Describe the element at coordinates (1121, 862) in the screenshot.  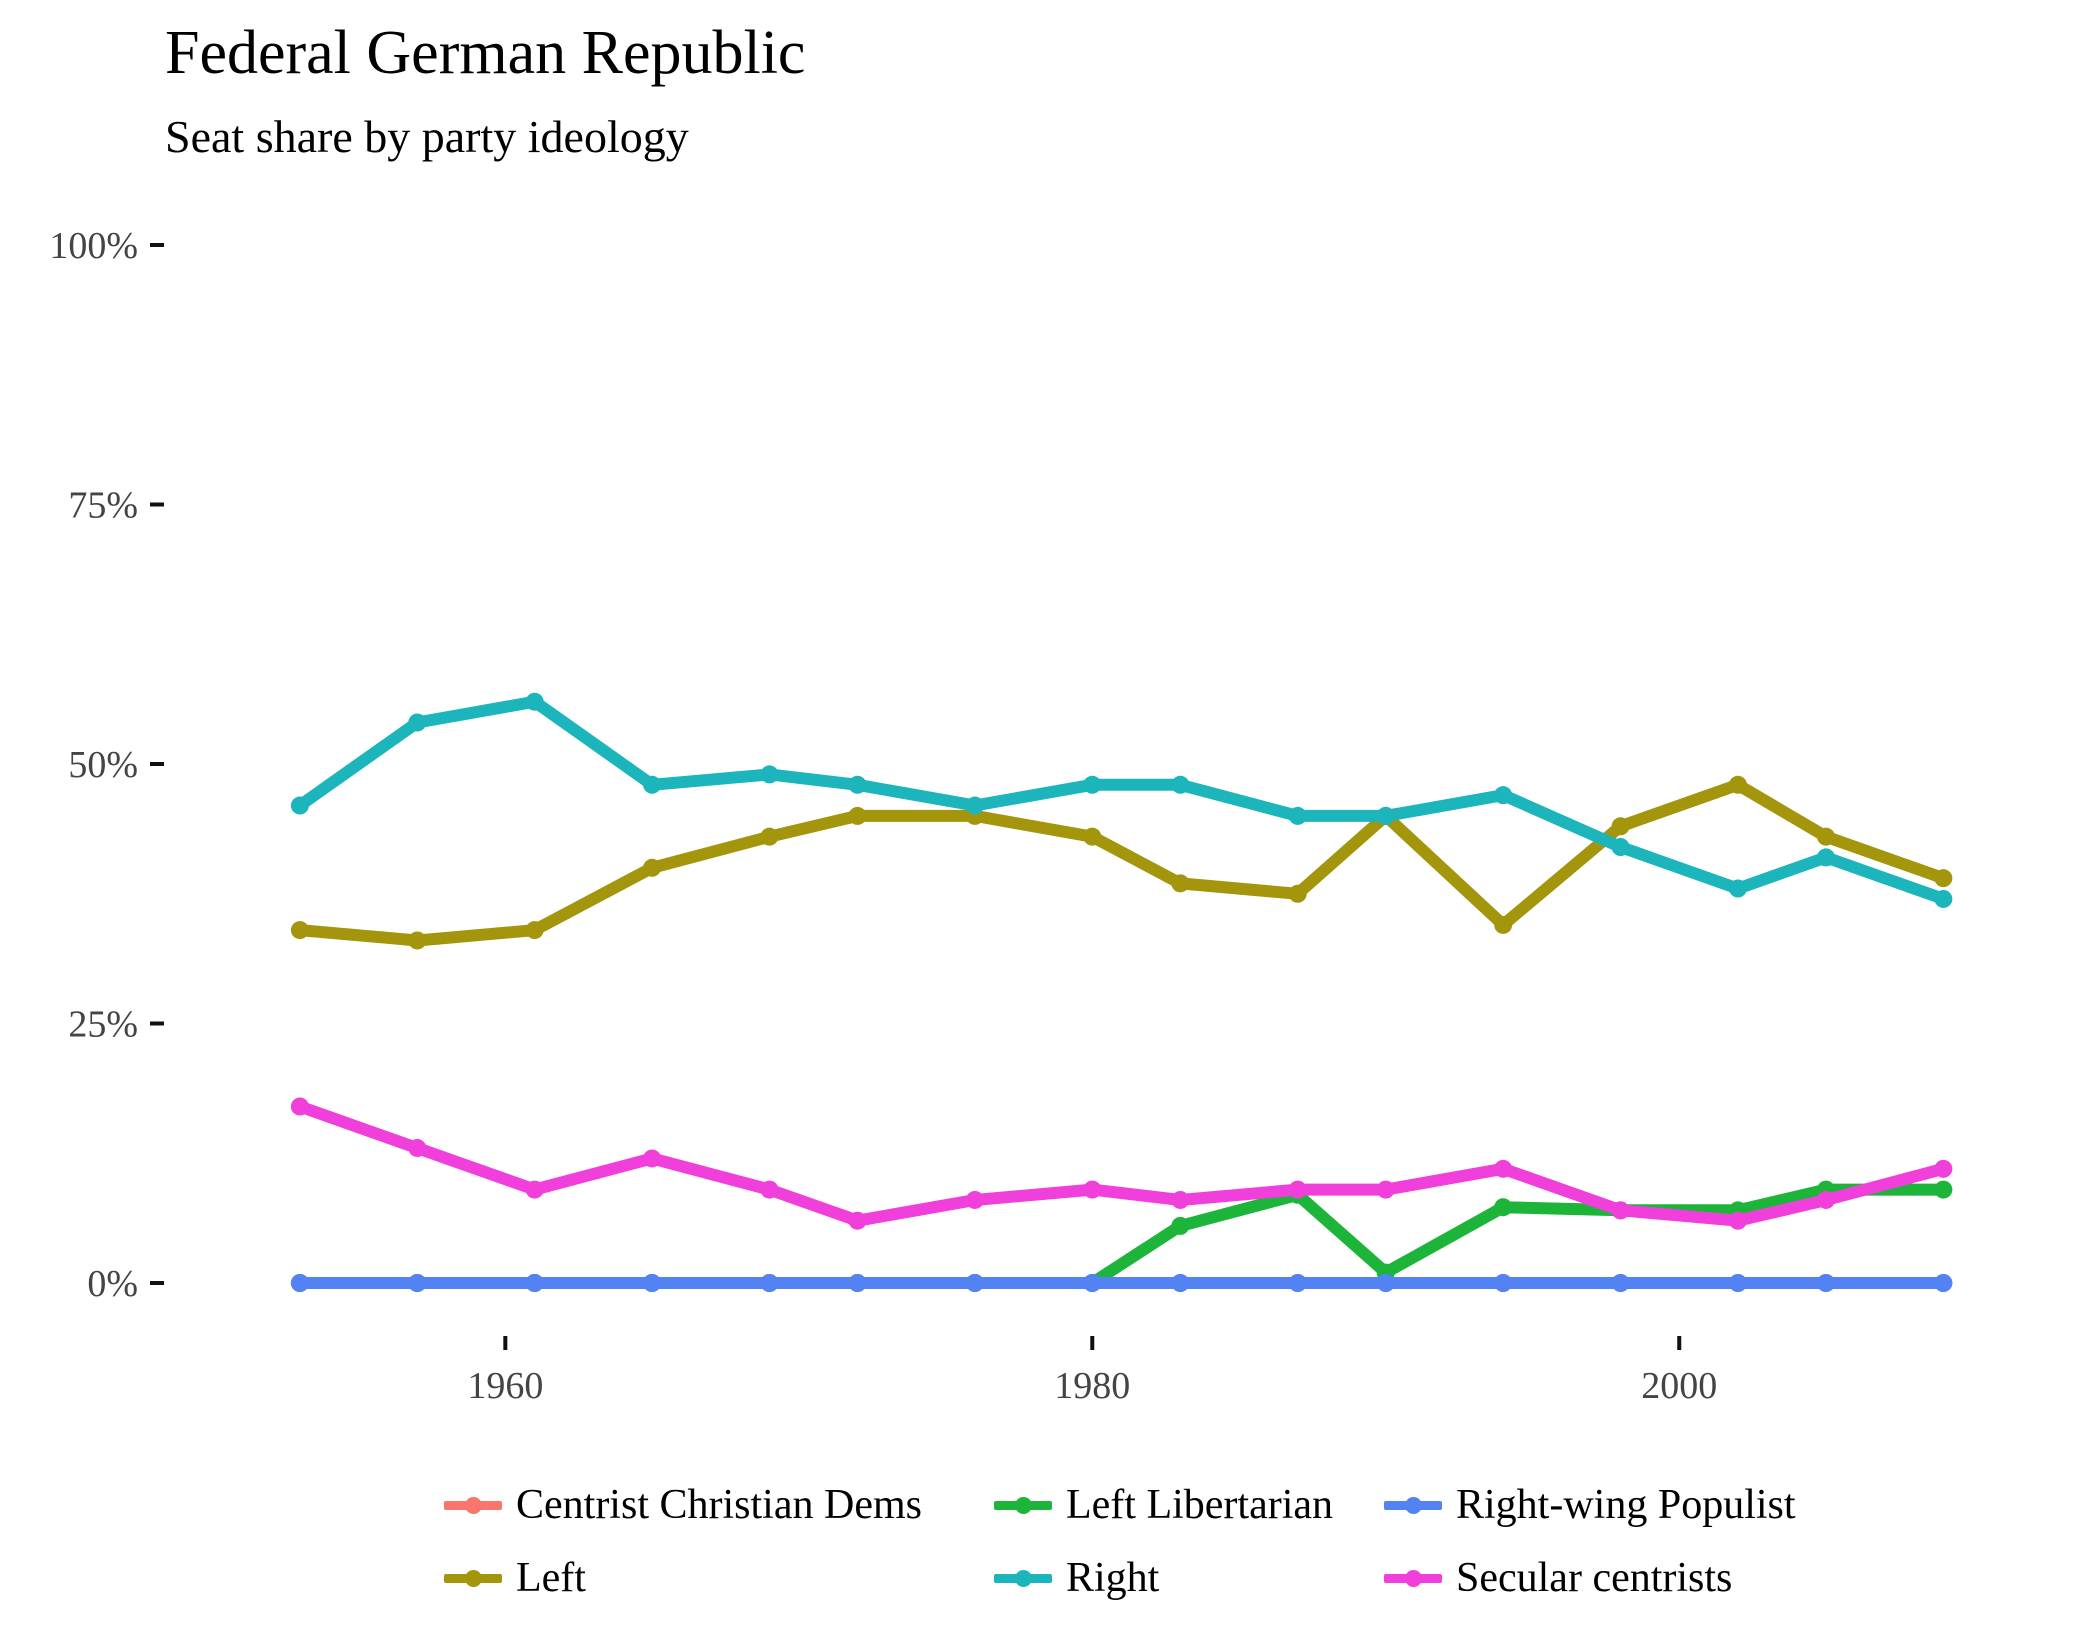
I see `series-left` at that location.